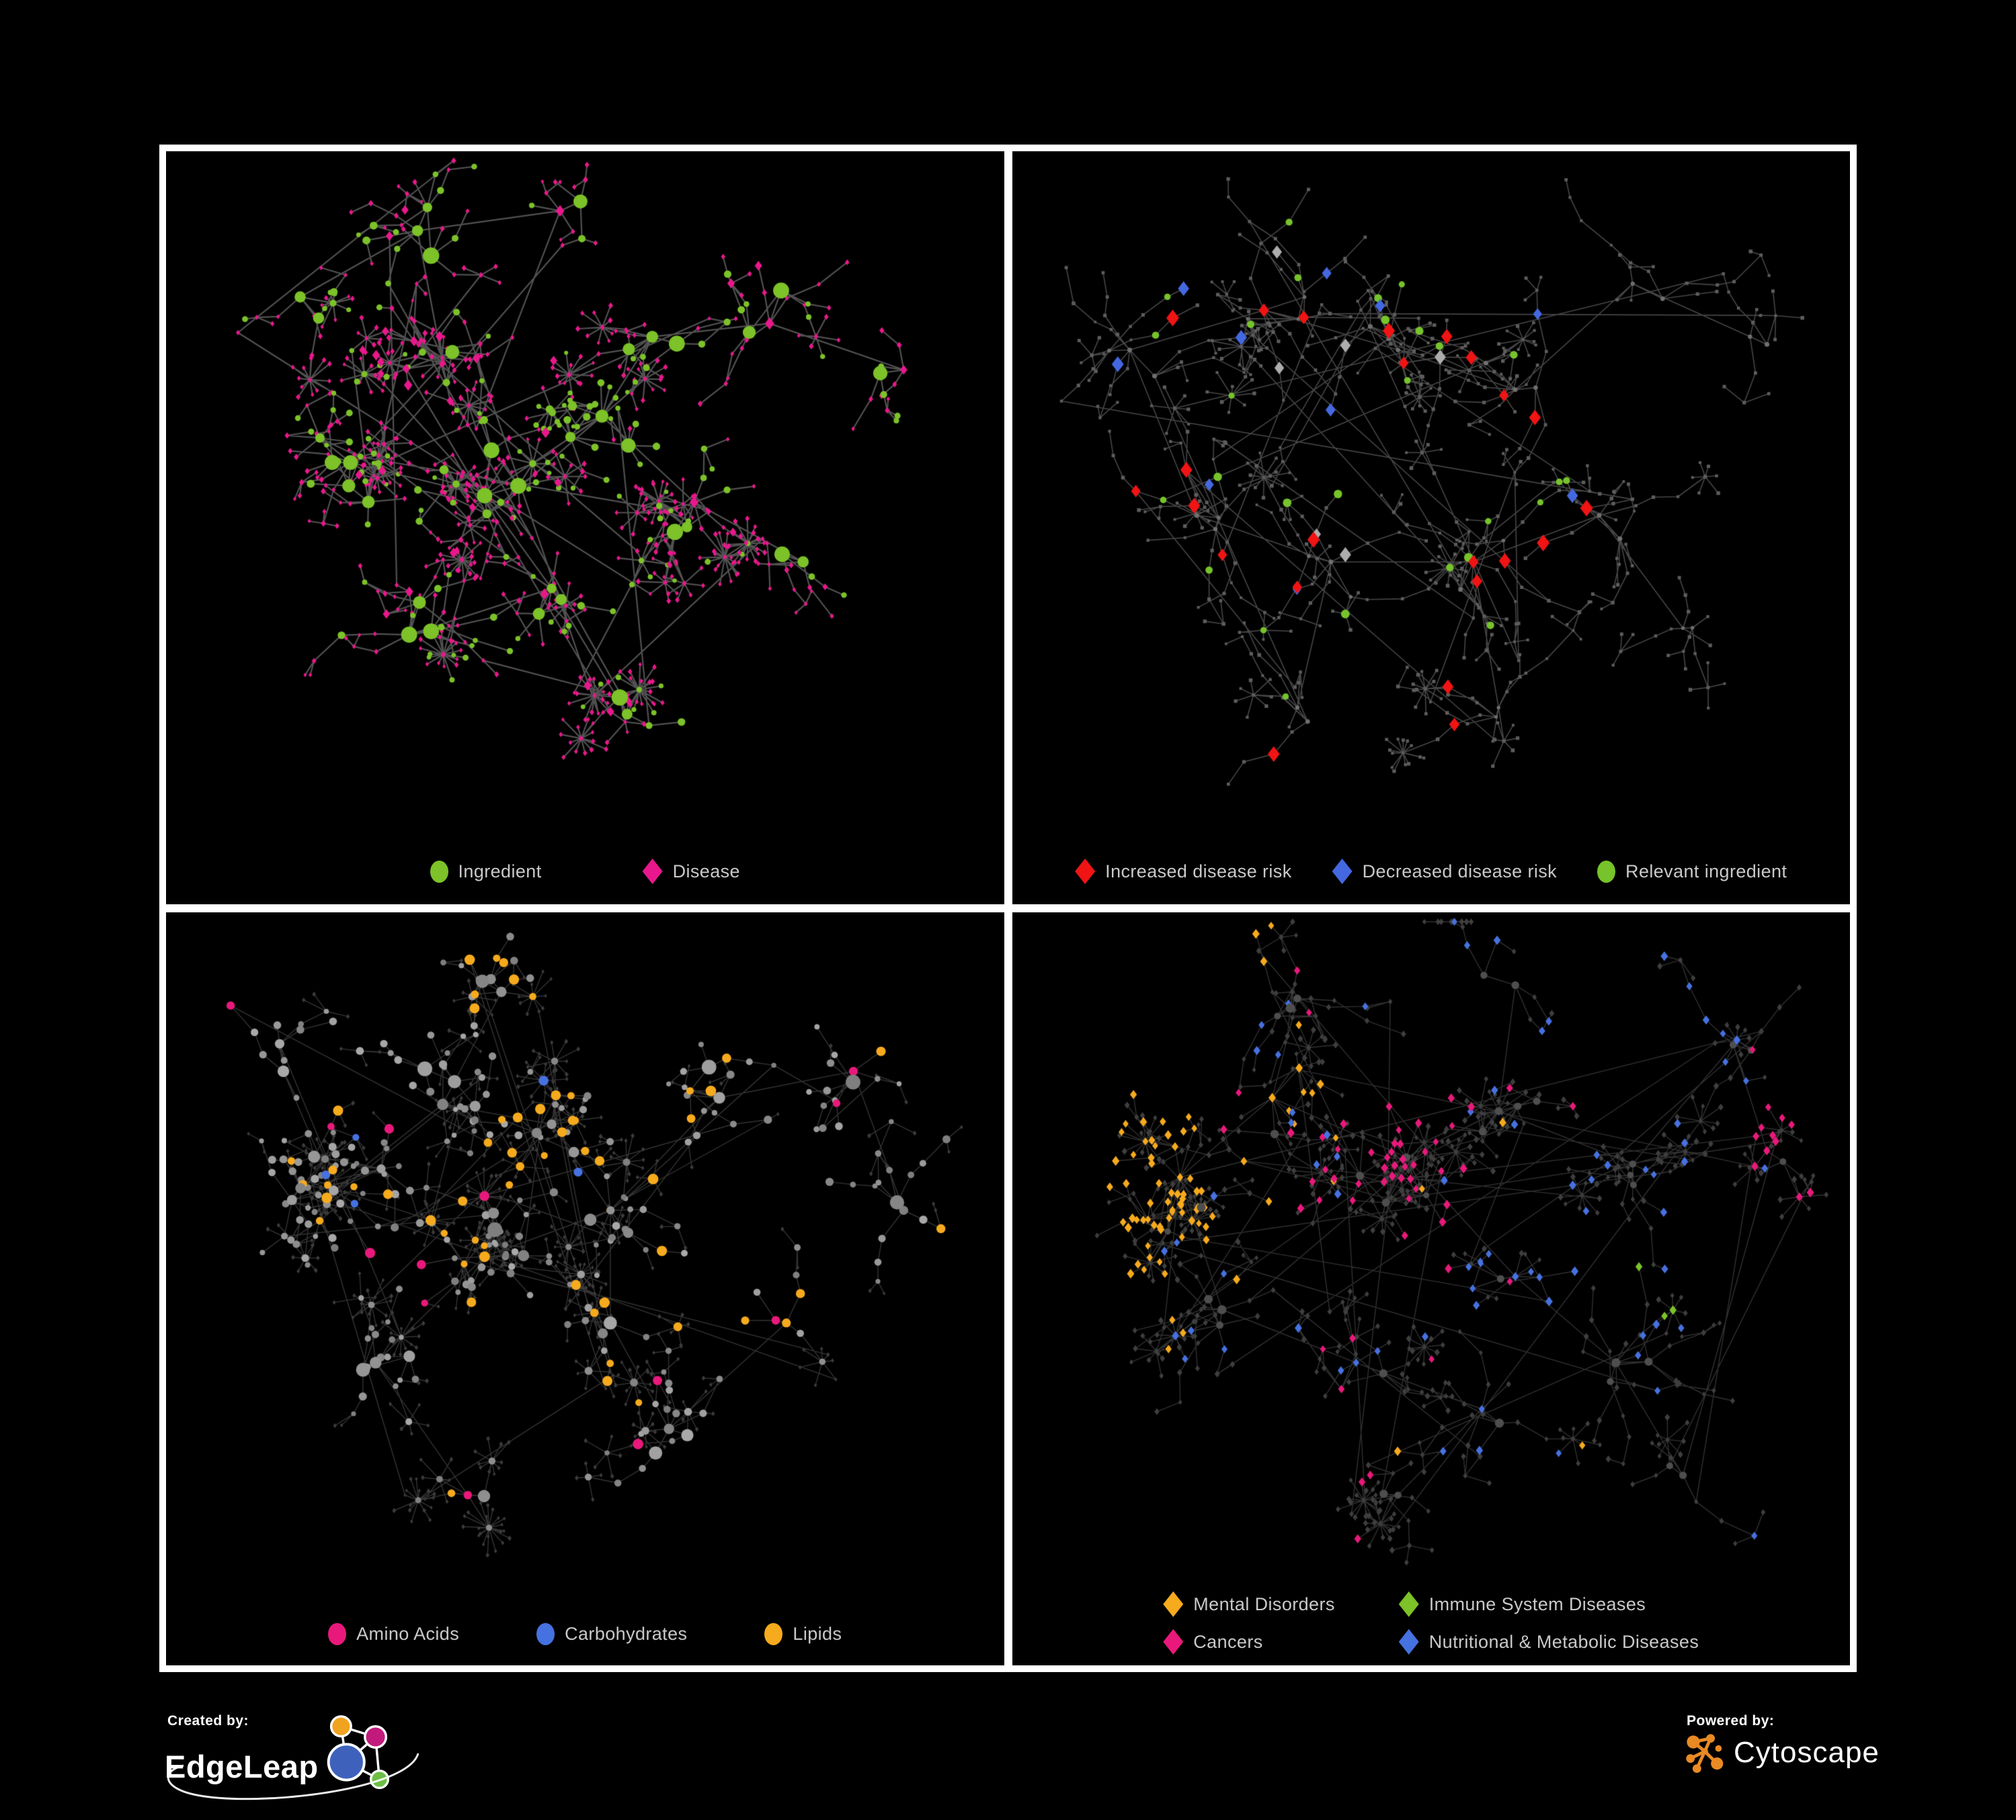  What do you see at coordinates (1705, 1753) in the screenshot?
I see `cytoscape-logo` at bounding box center [1705, 1753].